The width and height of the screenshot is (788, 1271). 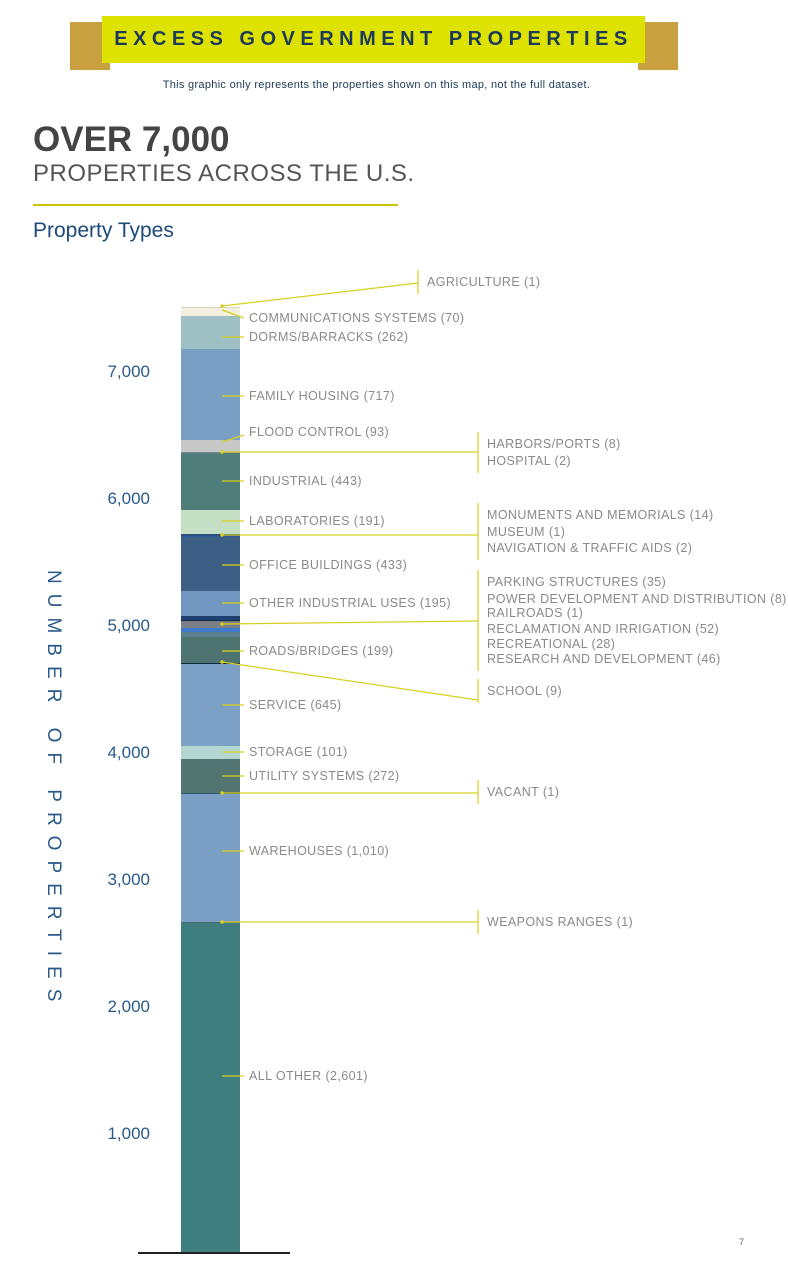 I want to click on data-label-storage: STORAGE (101), so click(x=298, y=752).